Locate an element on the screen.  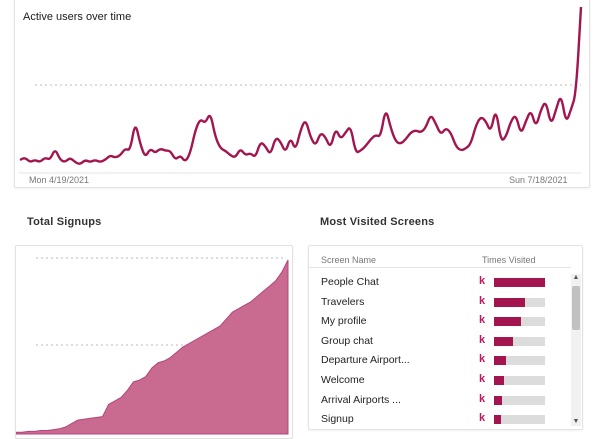
scroll-down-icon: ▼ is located at coordinates (576, 421).